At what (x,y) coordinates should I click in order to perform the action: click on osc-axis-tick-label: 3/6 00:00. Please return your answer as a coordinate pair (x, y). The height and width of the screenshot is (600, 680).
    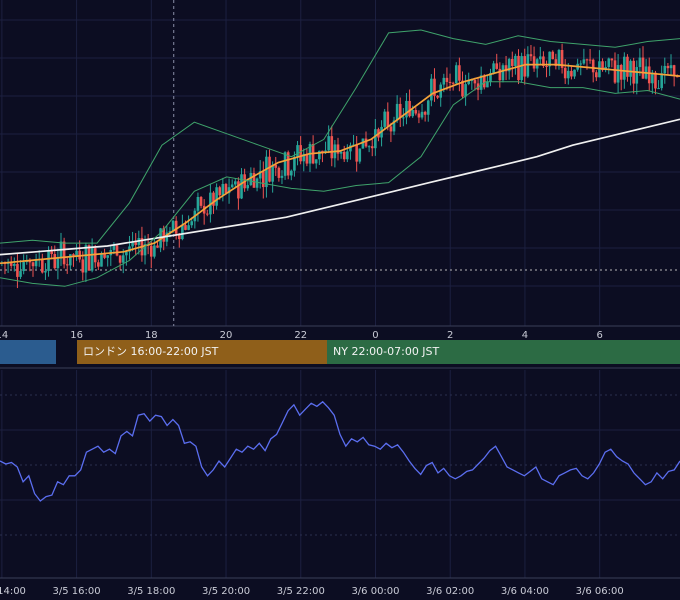
    Looking at the image, I should click on (375, 591).